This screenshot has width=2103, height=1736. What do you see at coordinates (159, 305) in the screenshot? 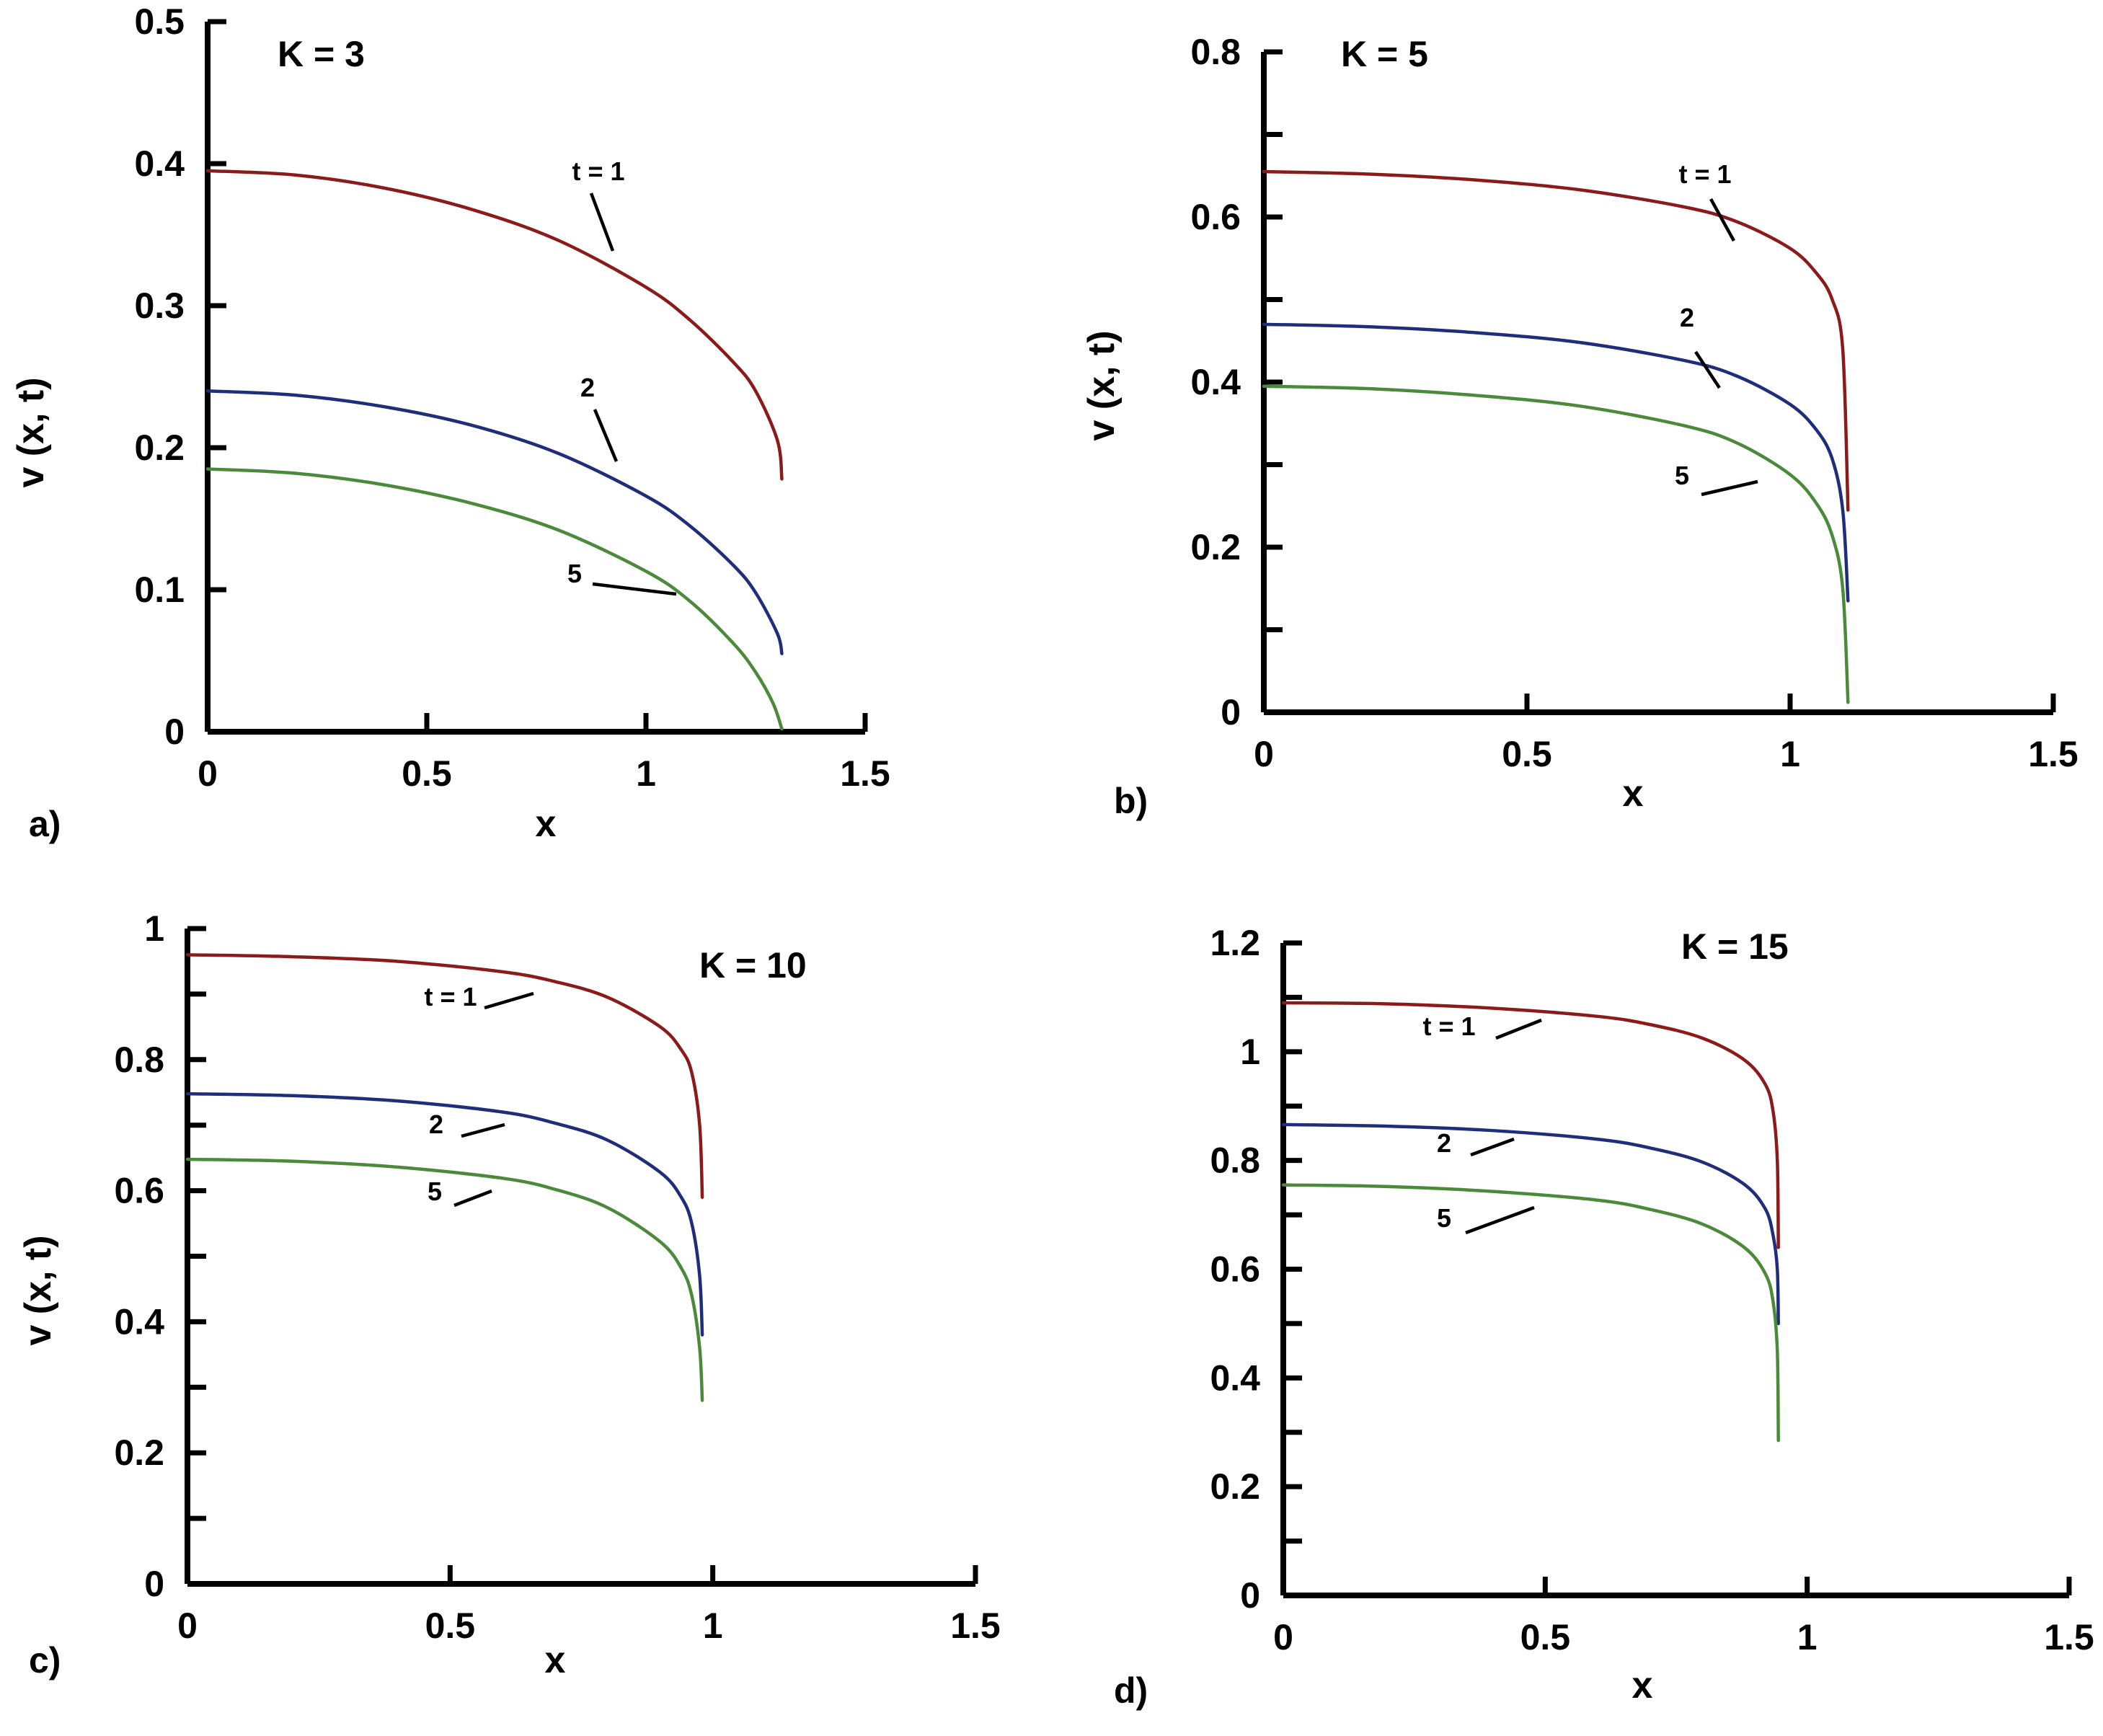
I see `y-tick-label: 0.3` at bounding box center [159, 305].